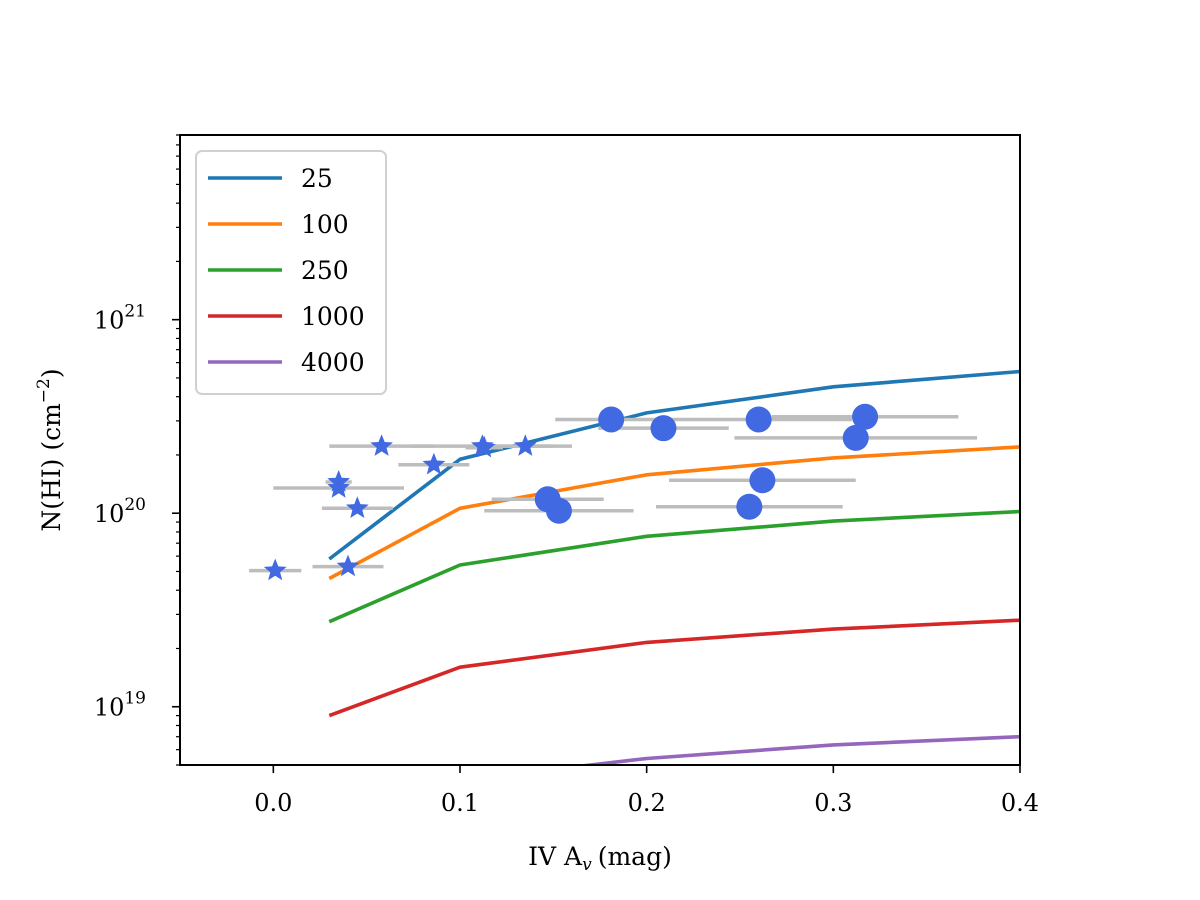  I want to click on x-tick-label: 0.2, so click(647, 803).